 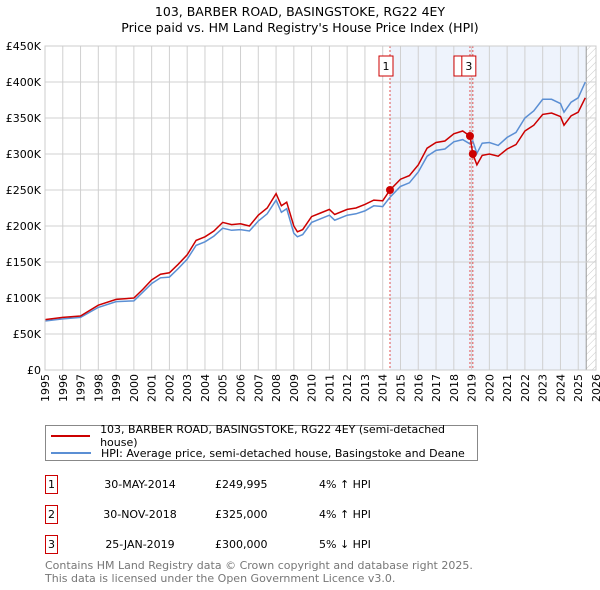 What do you see at coordinates (312, 388) in the screenshot?
I see `x-tick-label: 2010` at bounding box center [312, 388].